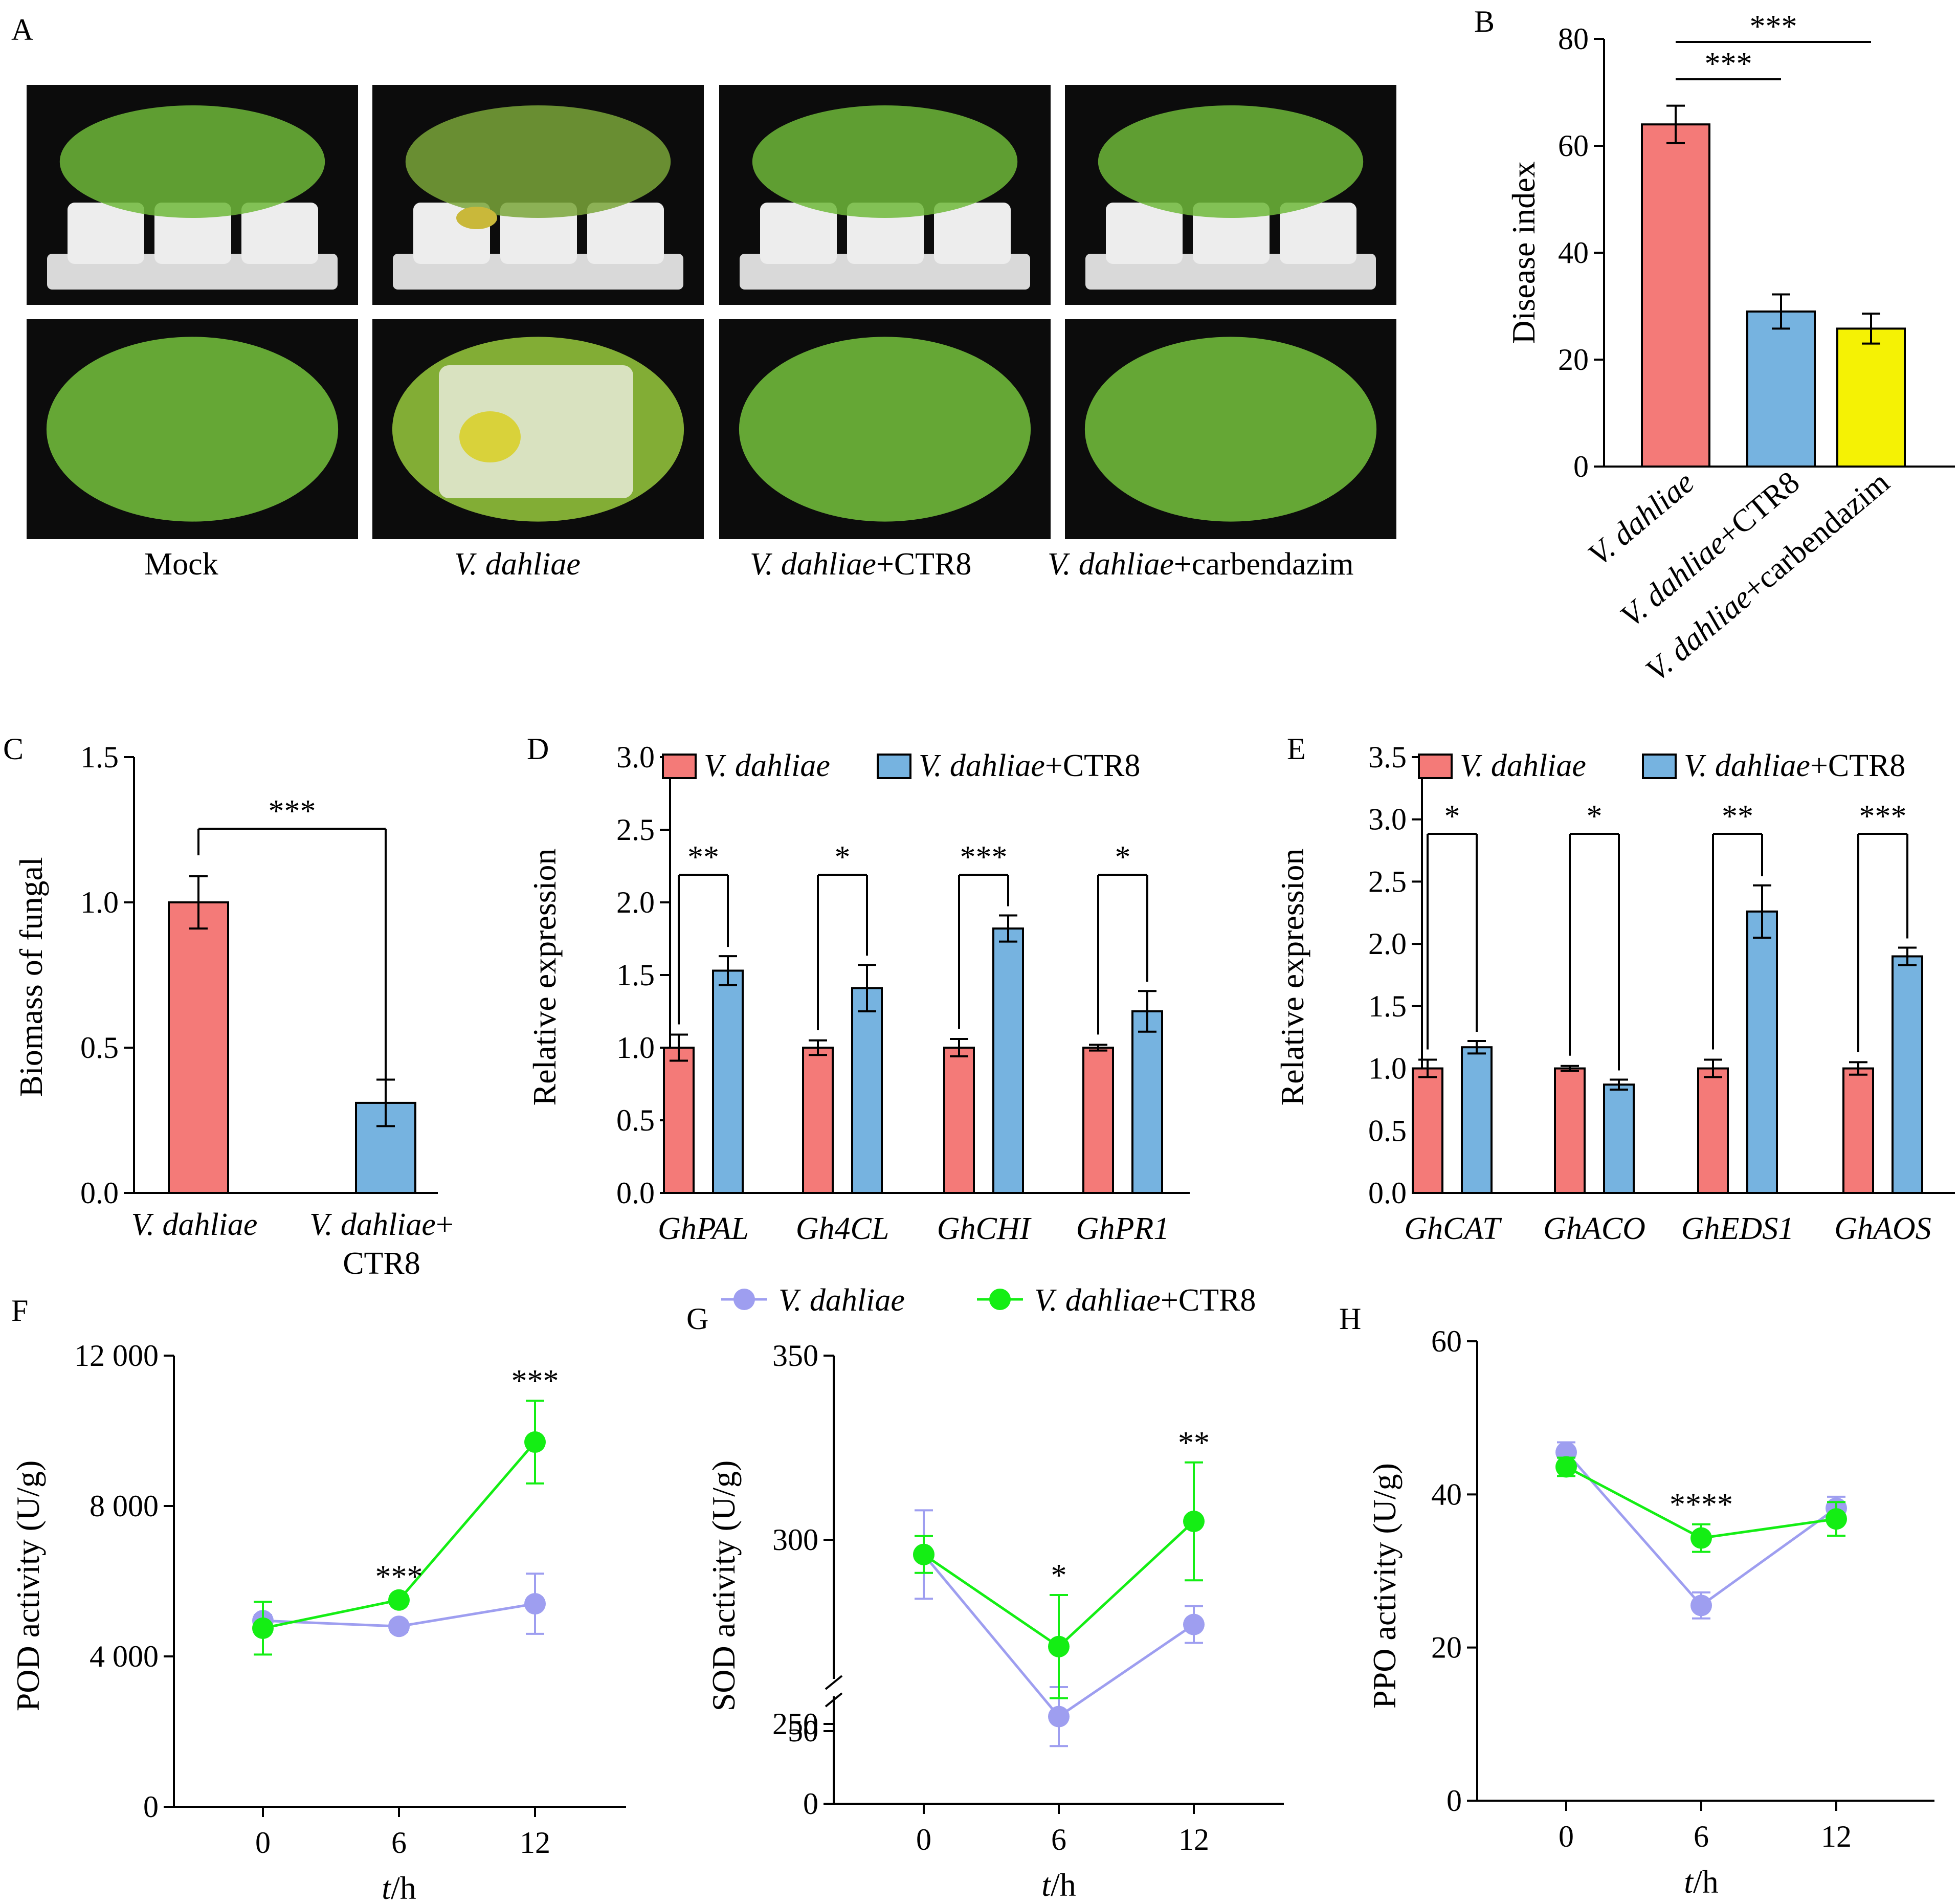 The image size is (1958, 1904). Describe the element at coordinates (28, 1586) in the screenshot. I see `panel-f-ylabel: POD activity (U/g)` at that location.